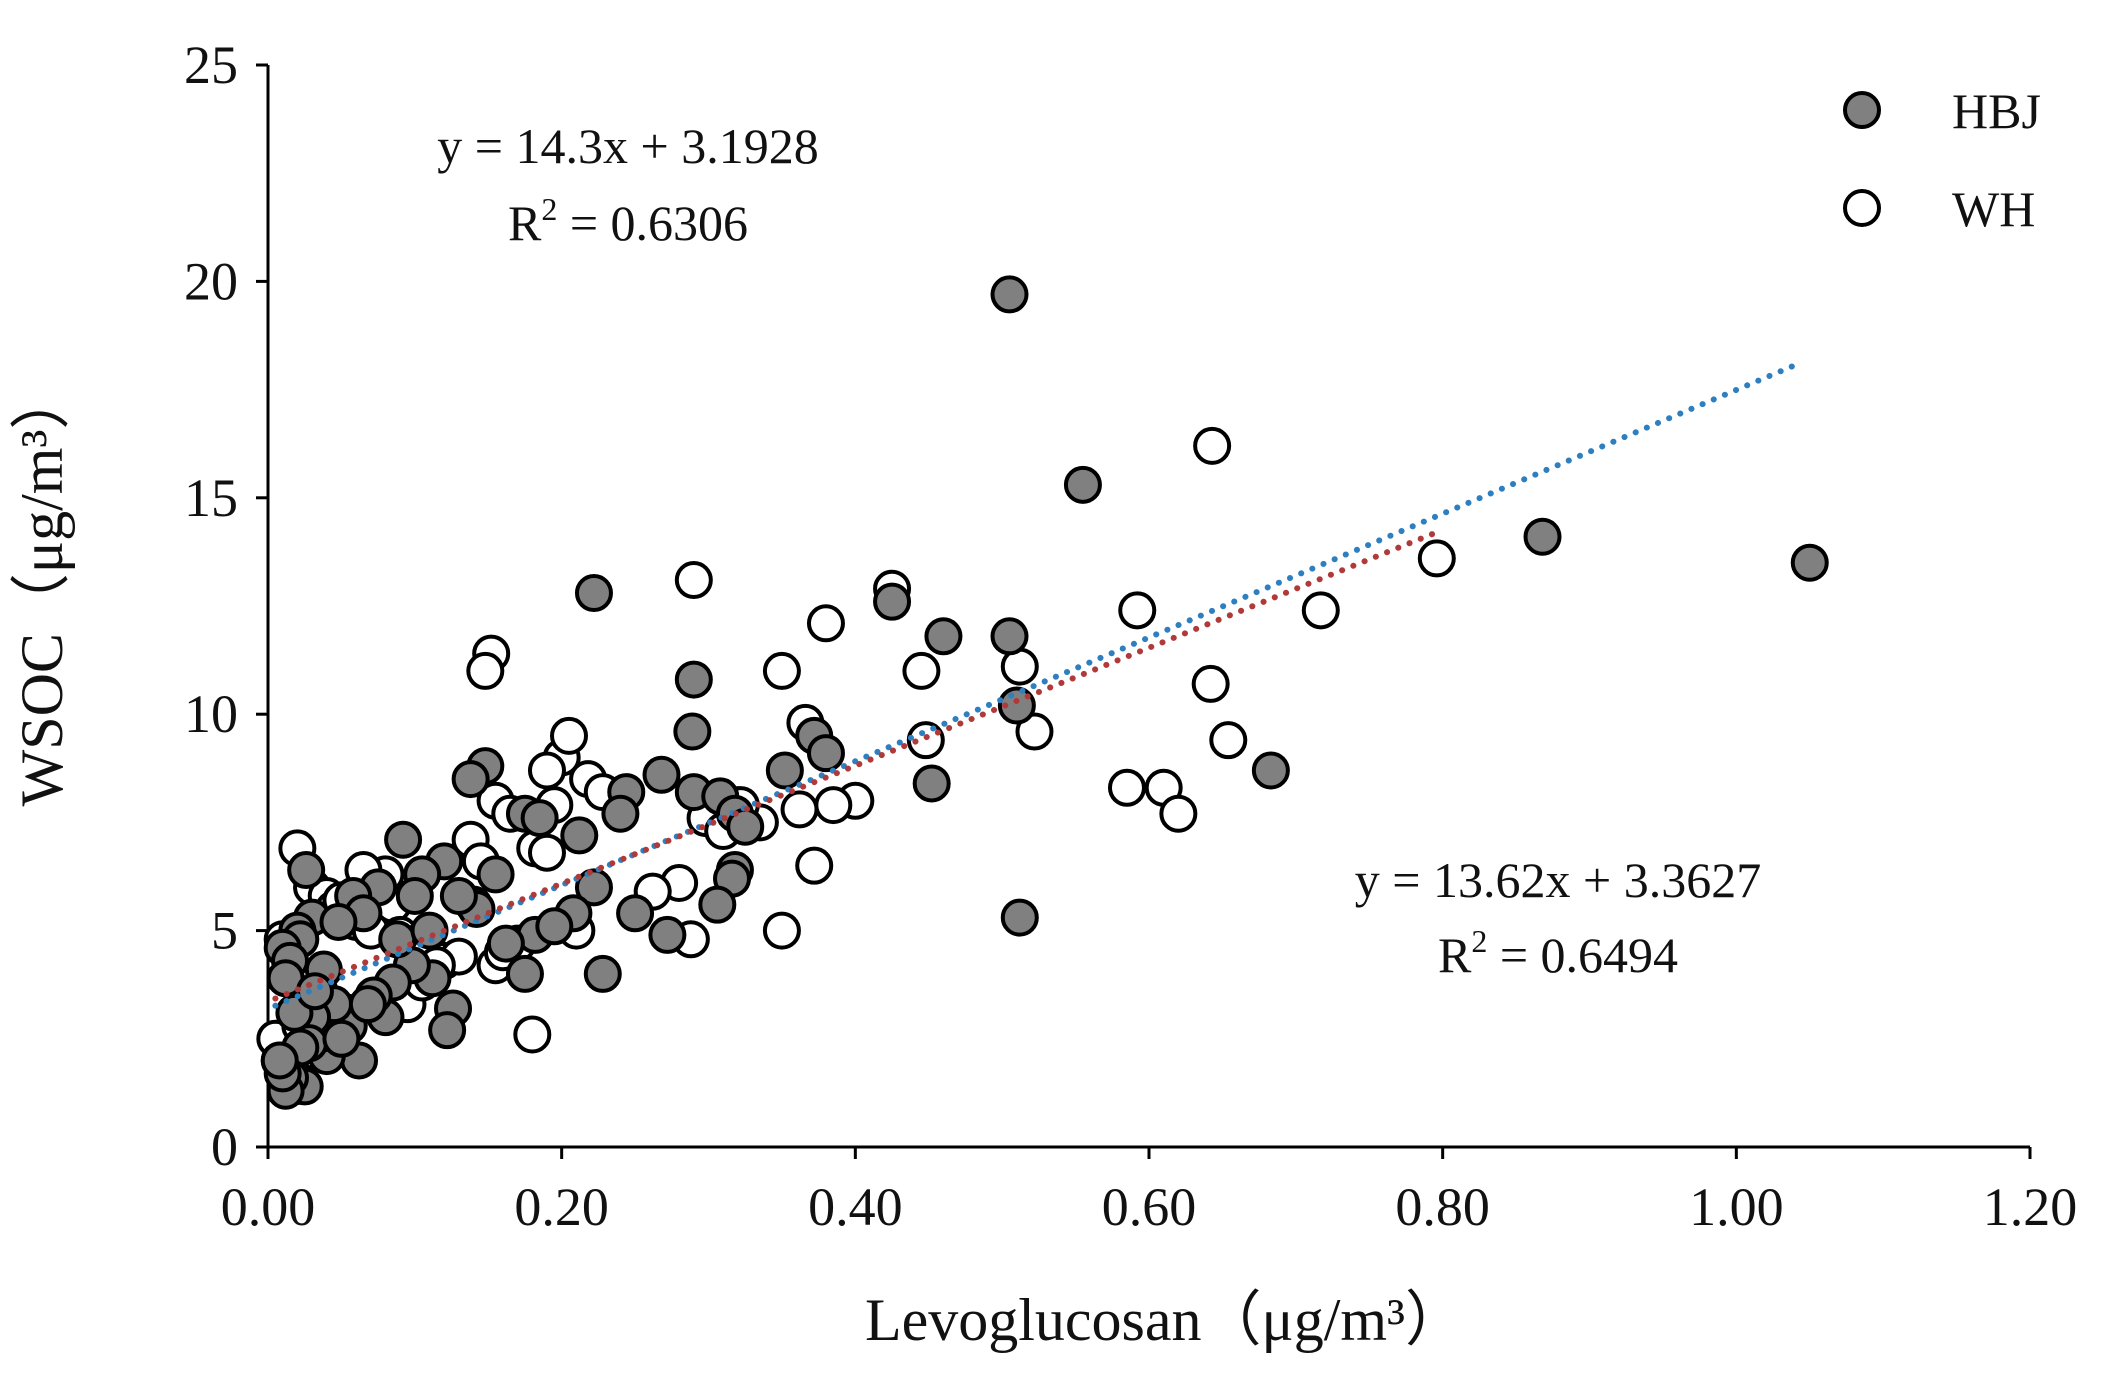 Image resolution: width=2112 pixels, height=1383 pixels. I want to click on r-squared-wh: R2 = 0.6494, so click(1558, 953).